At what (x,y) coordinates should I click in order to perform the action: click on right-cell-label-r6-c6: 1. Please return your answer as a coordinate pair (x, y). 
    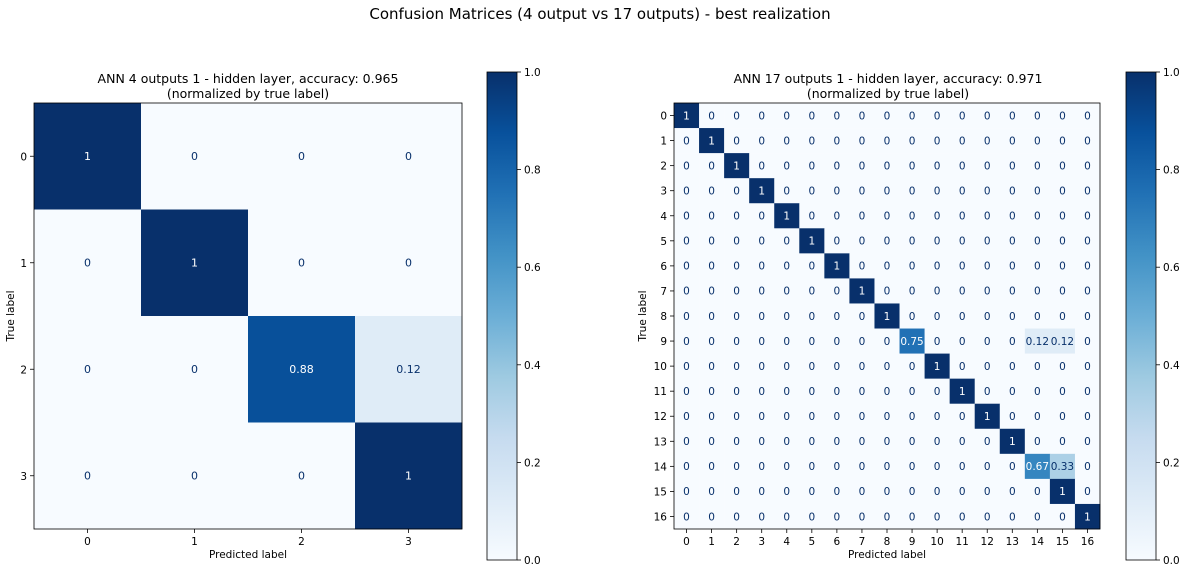
    Looking at the image, I should click on (837, 267).